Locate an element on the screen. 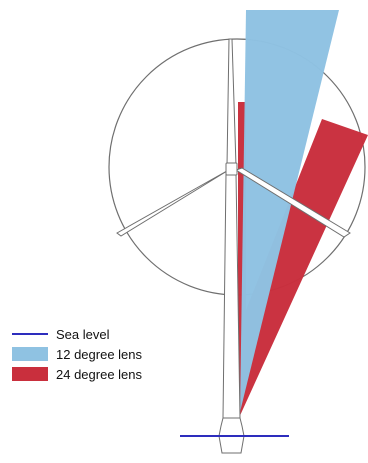  blade-up is located at coordinates (231, 102).